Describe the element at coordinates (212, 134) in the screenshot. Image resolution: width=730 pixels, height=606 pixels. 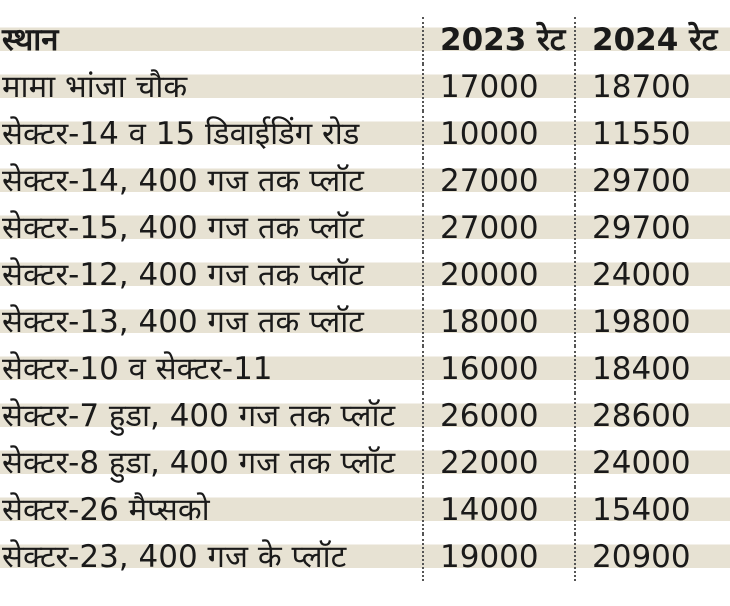
I see `table-cell: सेक्टर-14 व 15 डिवाईडिंग रोड` at that location.